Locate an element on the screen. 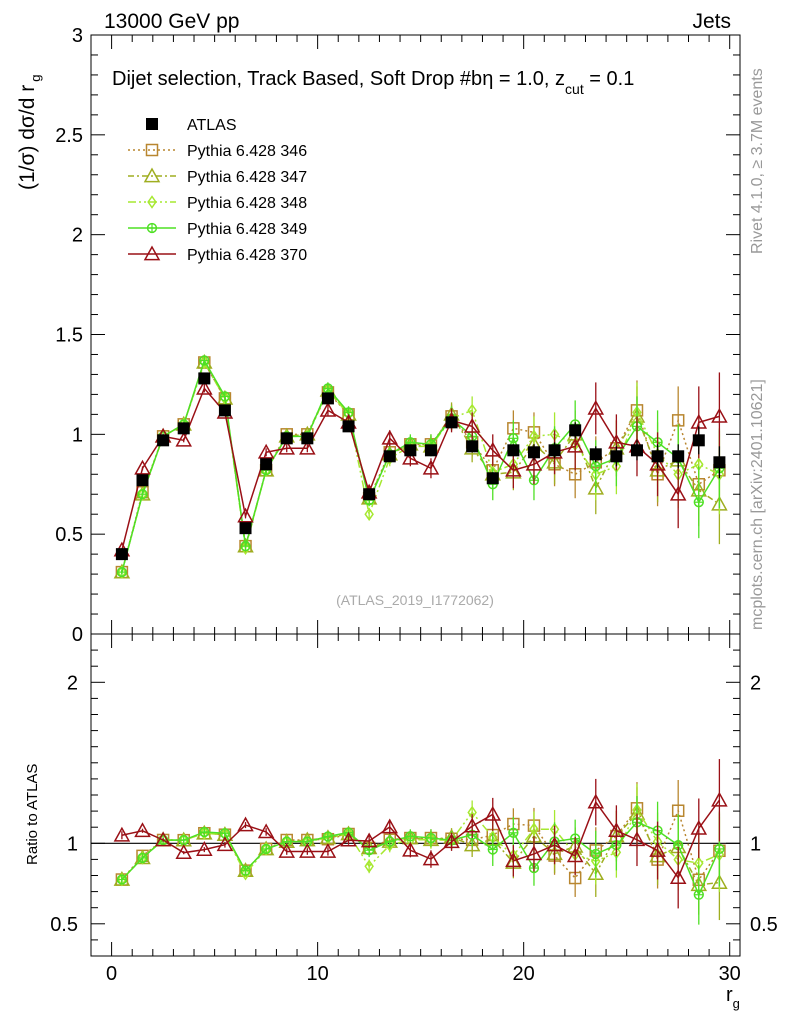 The image size is (786, 1024). x-tick-label: 10 is located at coordinates (318, 974).